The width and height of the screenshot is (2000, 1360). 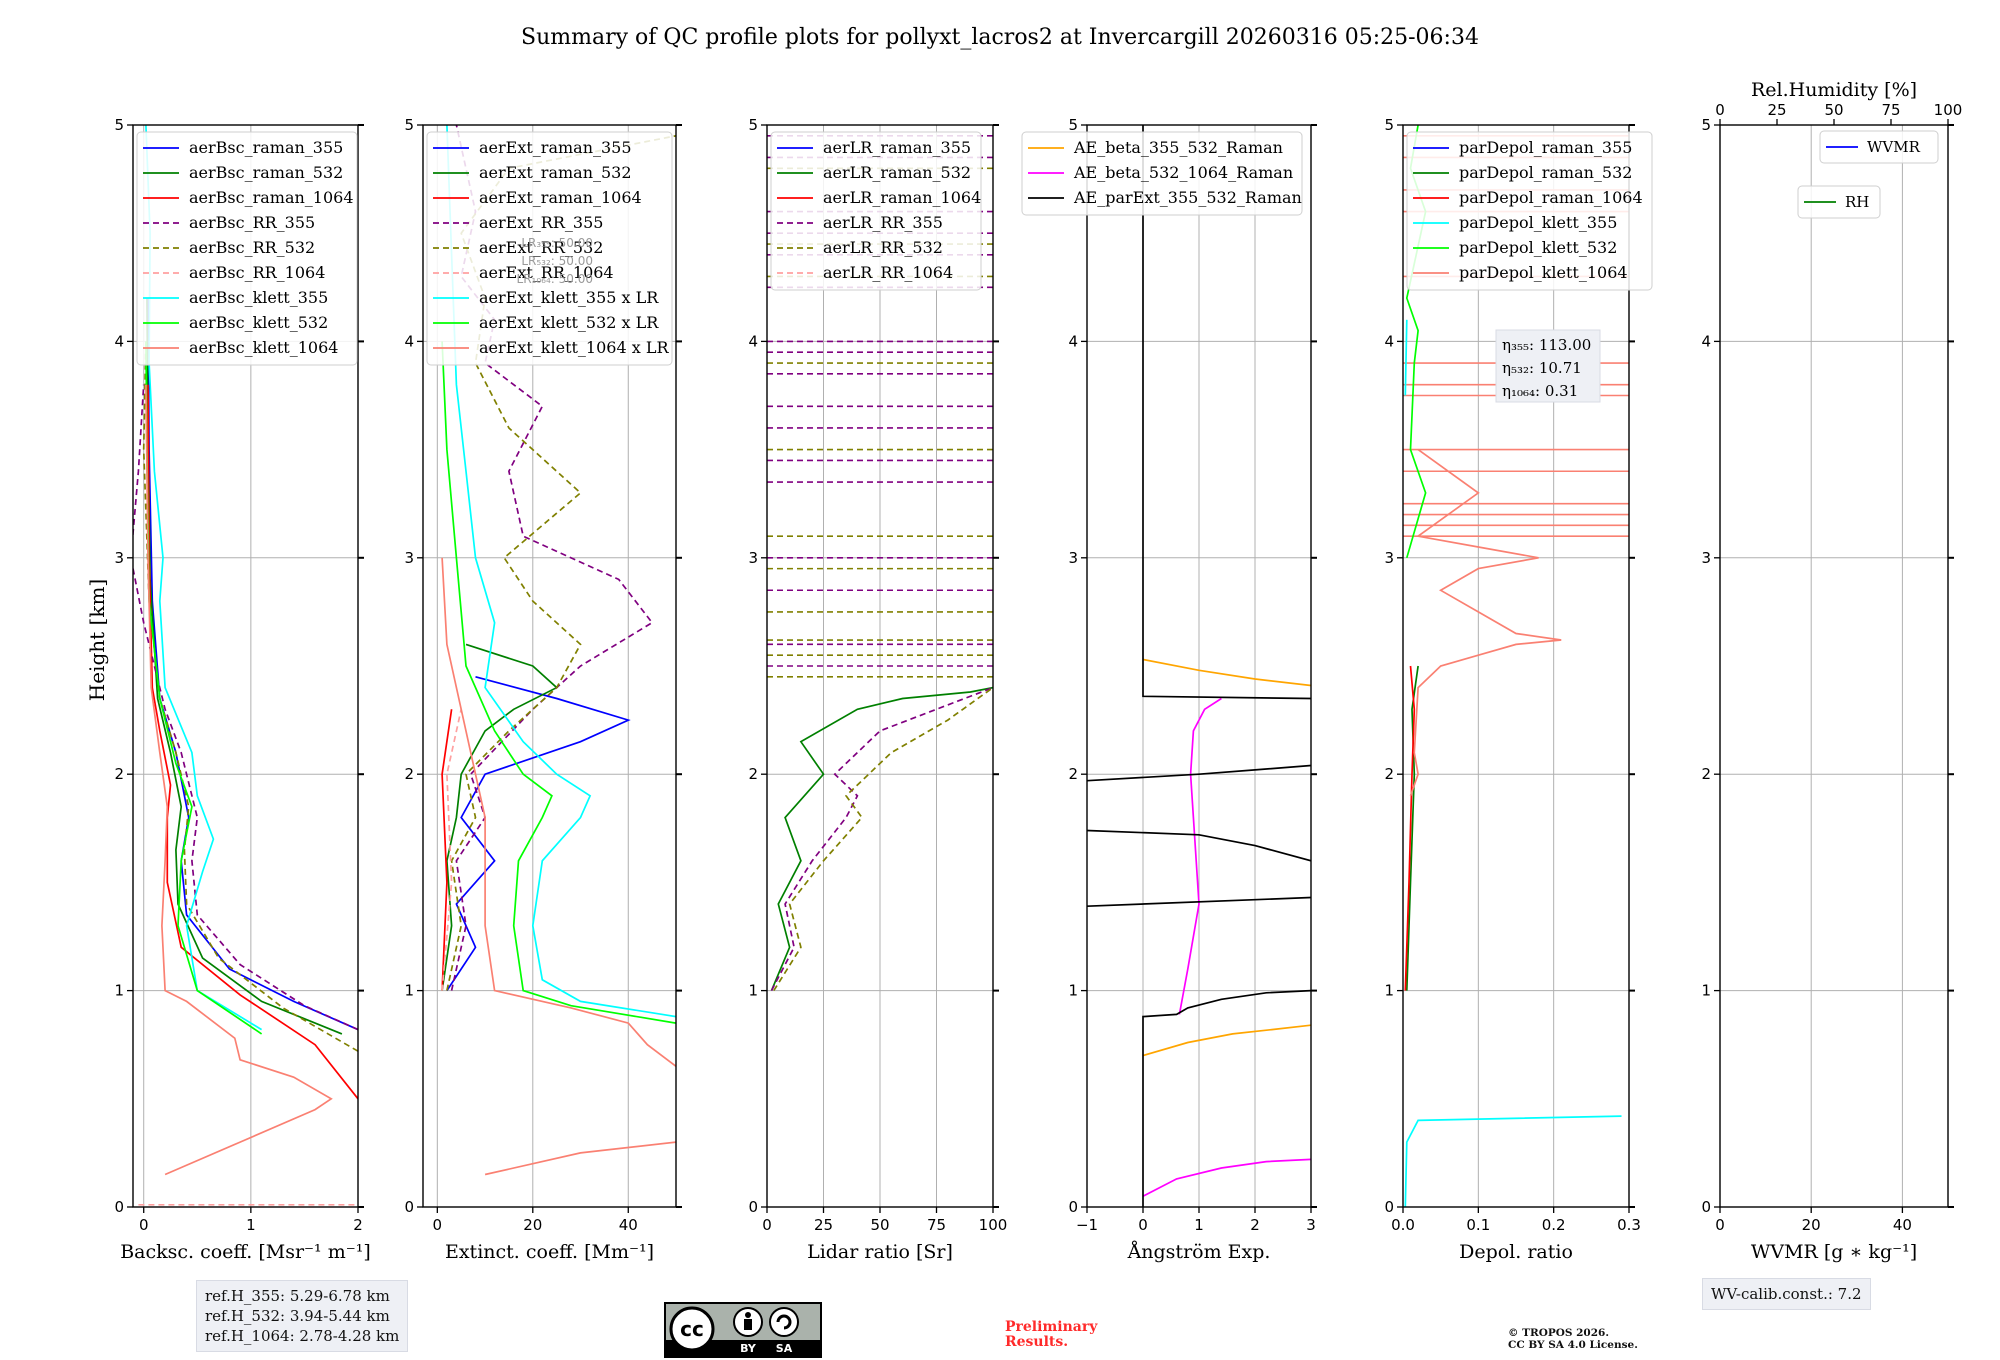 I want to click on legend-label: aerBsc_raman_355, so click(x=266, y=147).